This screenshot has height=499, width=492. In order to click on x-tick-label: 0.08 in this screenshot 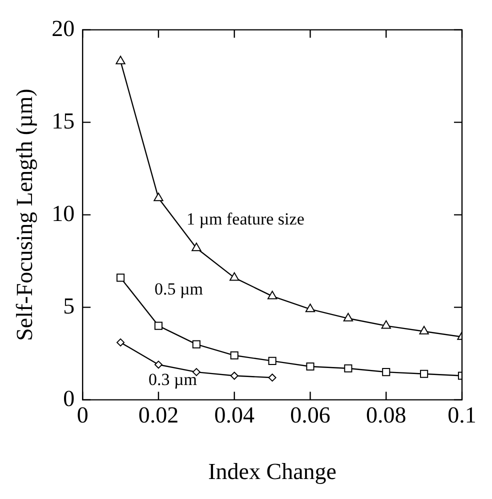, I will do `click(386, 415)`.